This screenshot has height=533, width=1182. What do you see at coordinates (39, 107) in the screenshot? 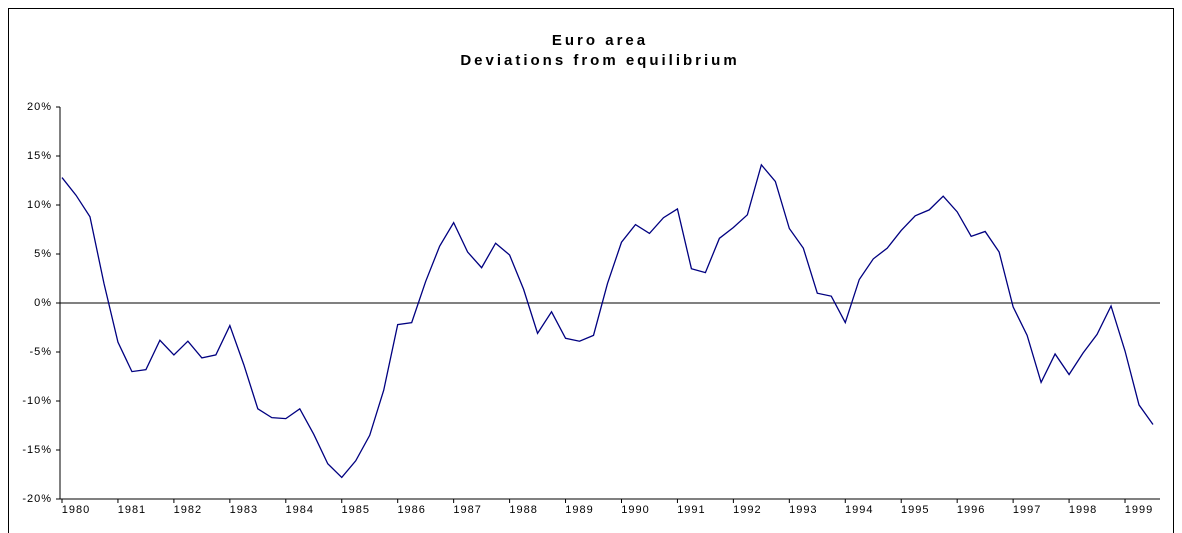
I see `y-tick-label: 20%` at bounding box center [39, 107].